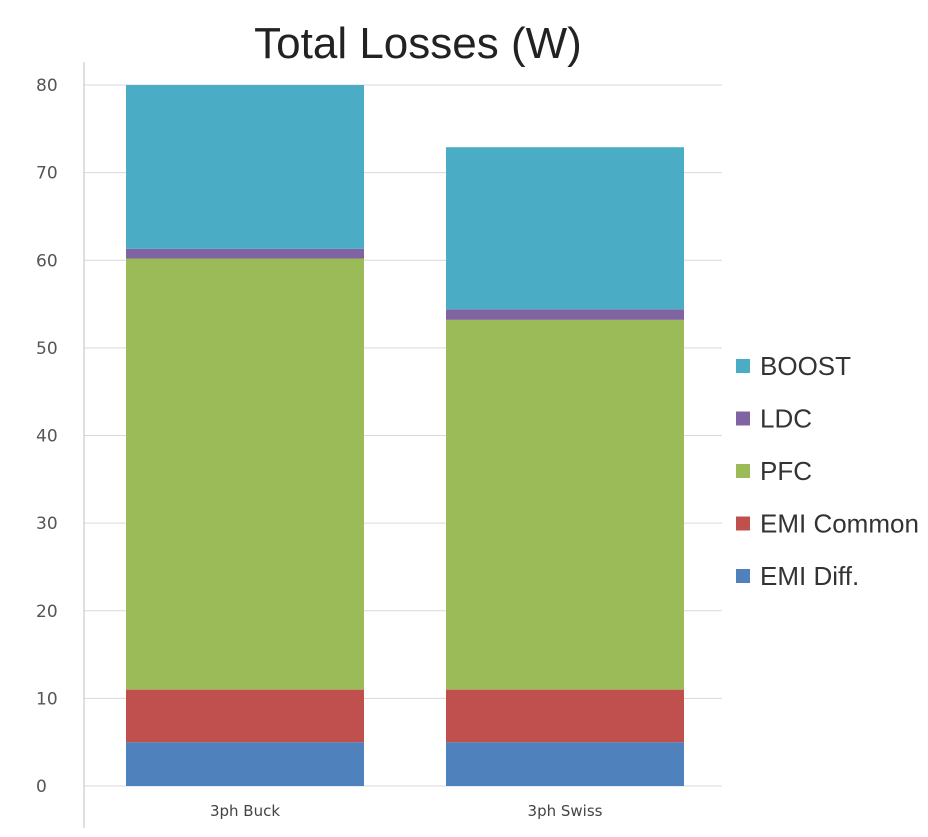  Describe the element at coordinates (47, 174) in the screenshot. I see `y-tick-label: 70` at that location.